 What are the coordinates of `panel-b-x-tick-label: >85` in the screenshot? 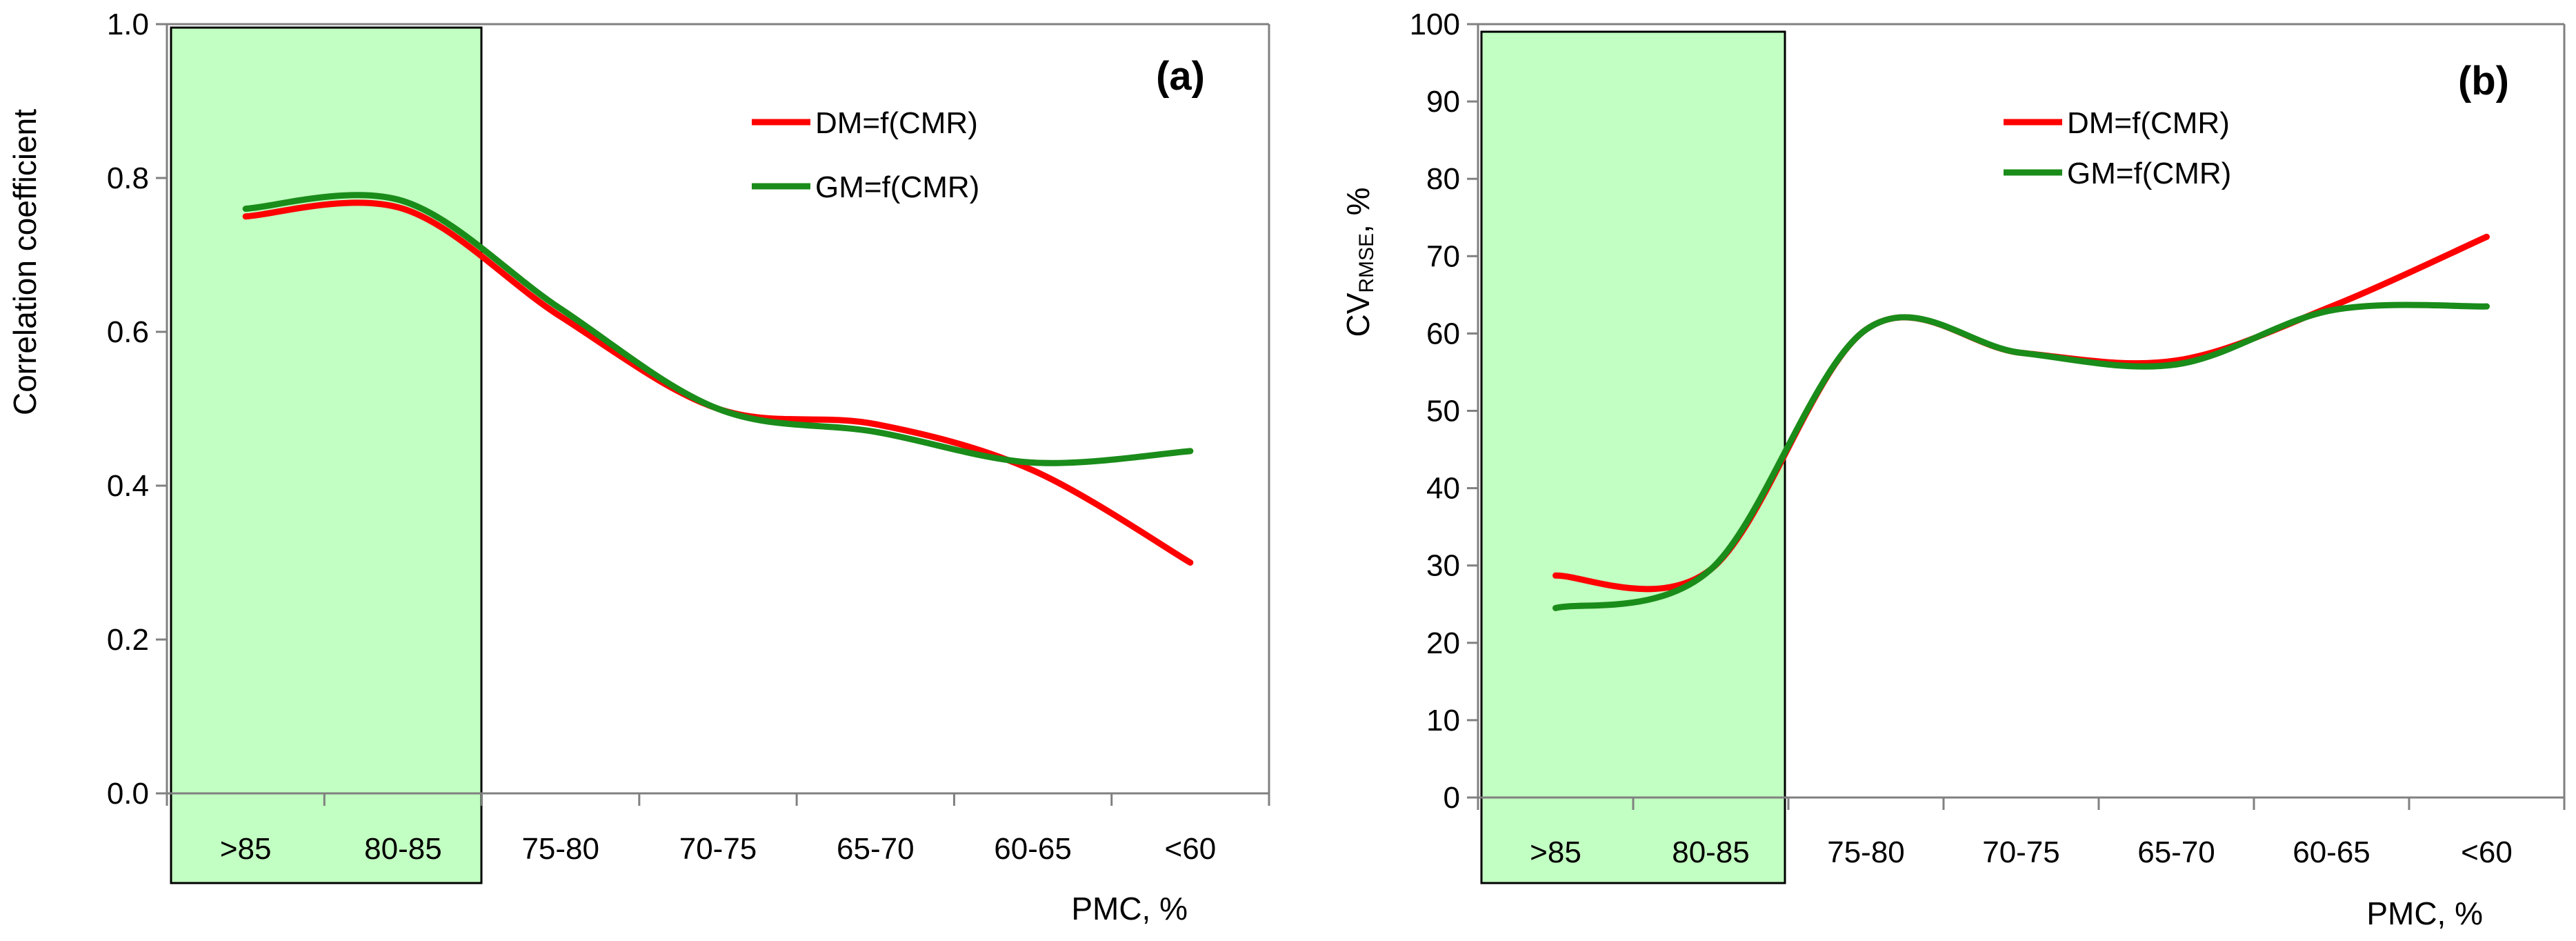 It's located at (1555, 852).